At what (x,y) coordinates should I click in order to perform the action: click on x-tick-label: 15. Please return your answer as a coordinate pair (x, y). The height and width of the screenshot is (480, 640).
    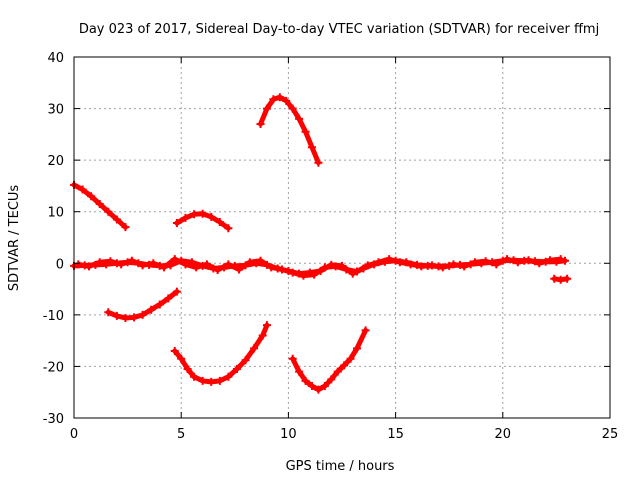
    Looking at the image, I should click on (395, 434).